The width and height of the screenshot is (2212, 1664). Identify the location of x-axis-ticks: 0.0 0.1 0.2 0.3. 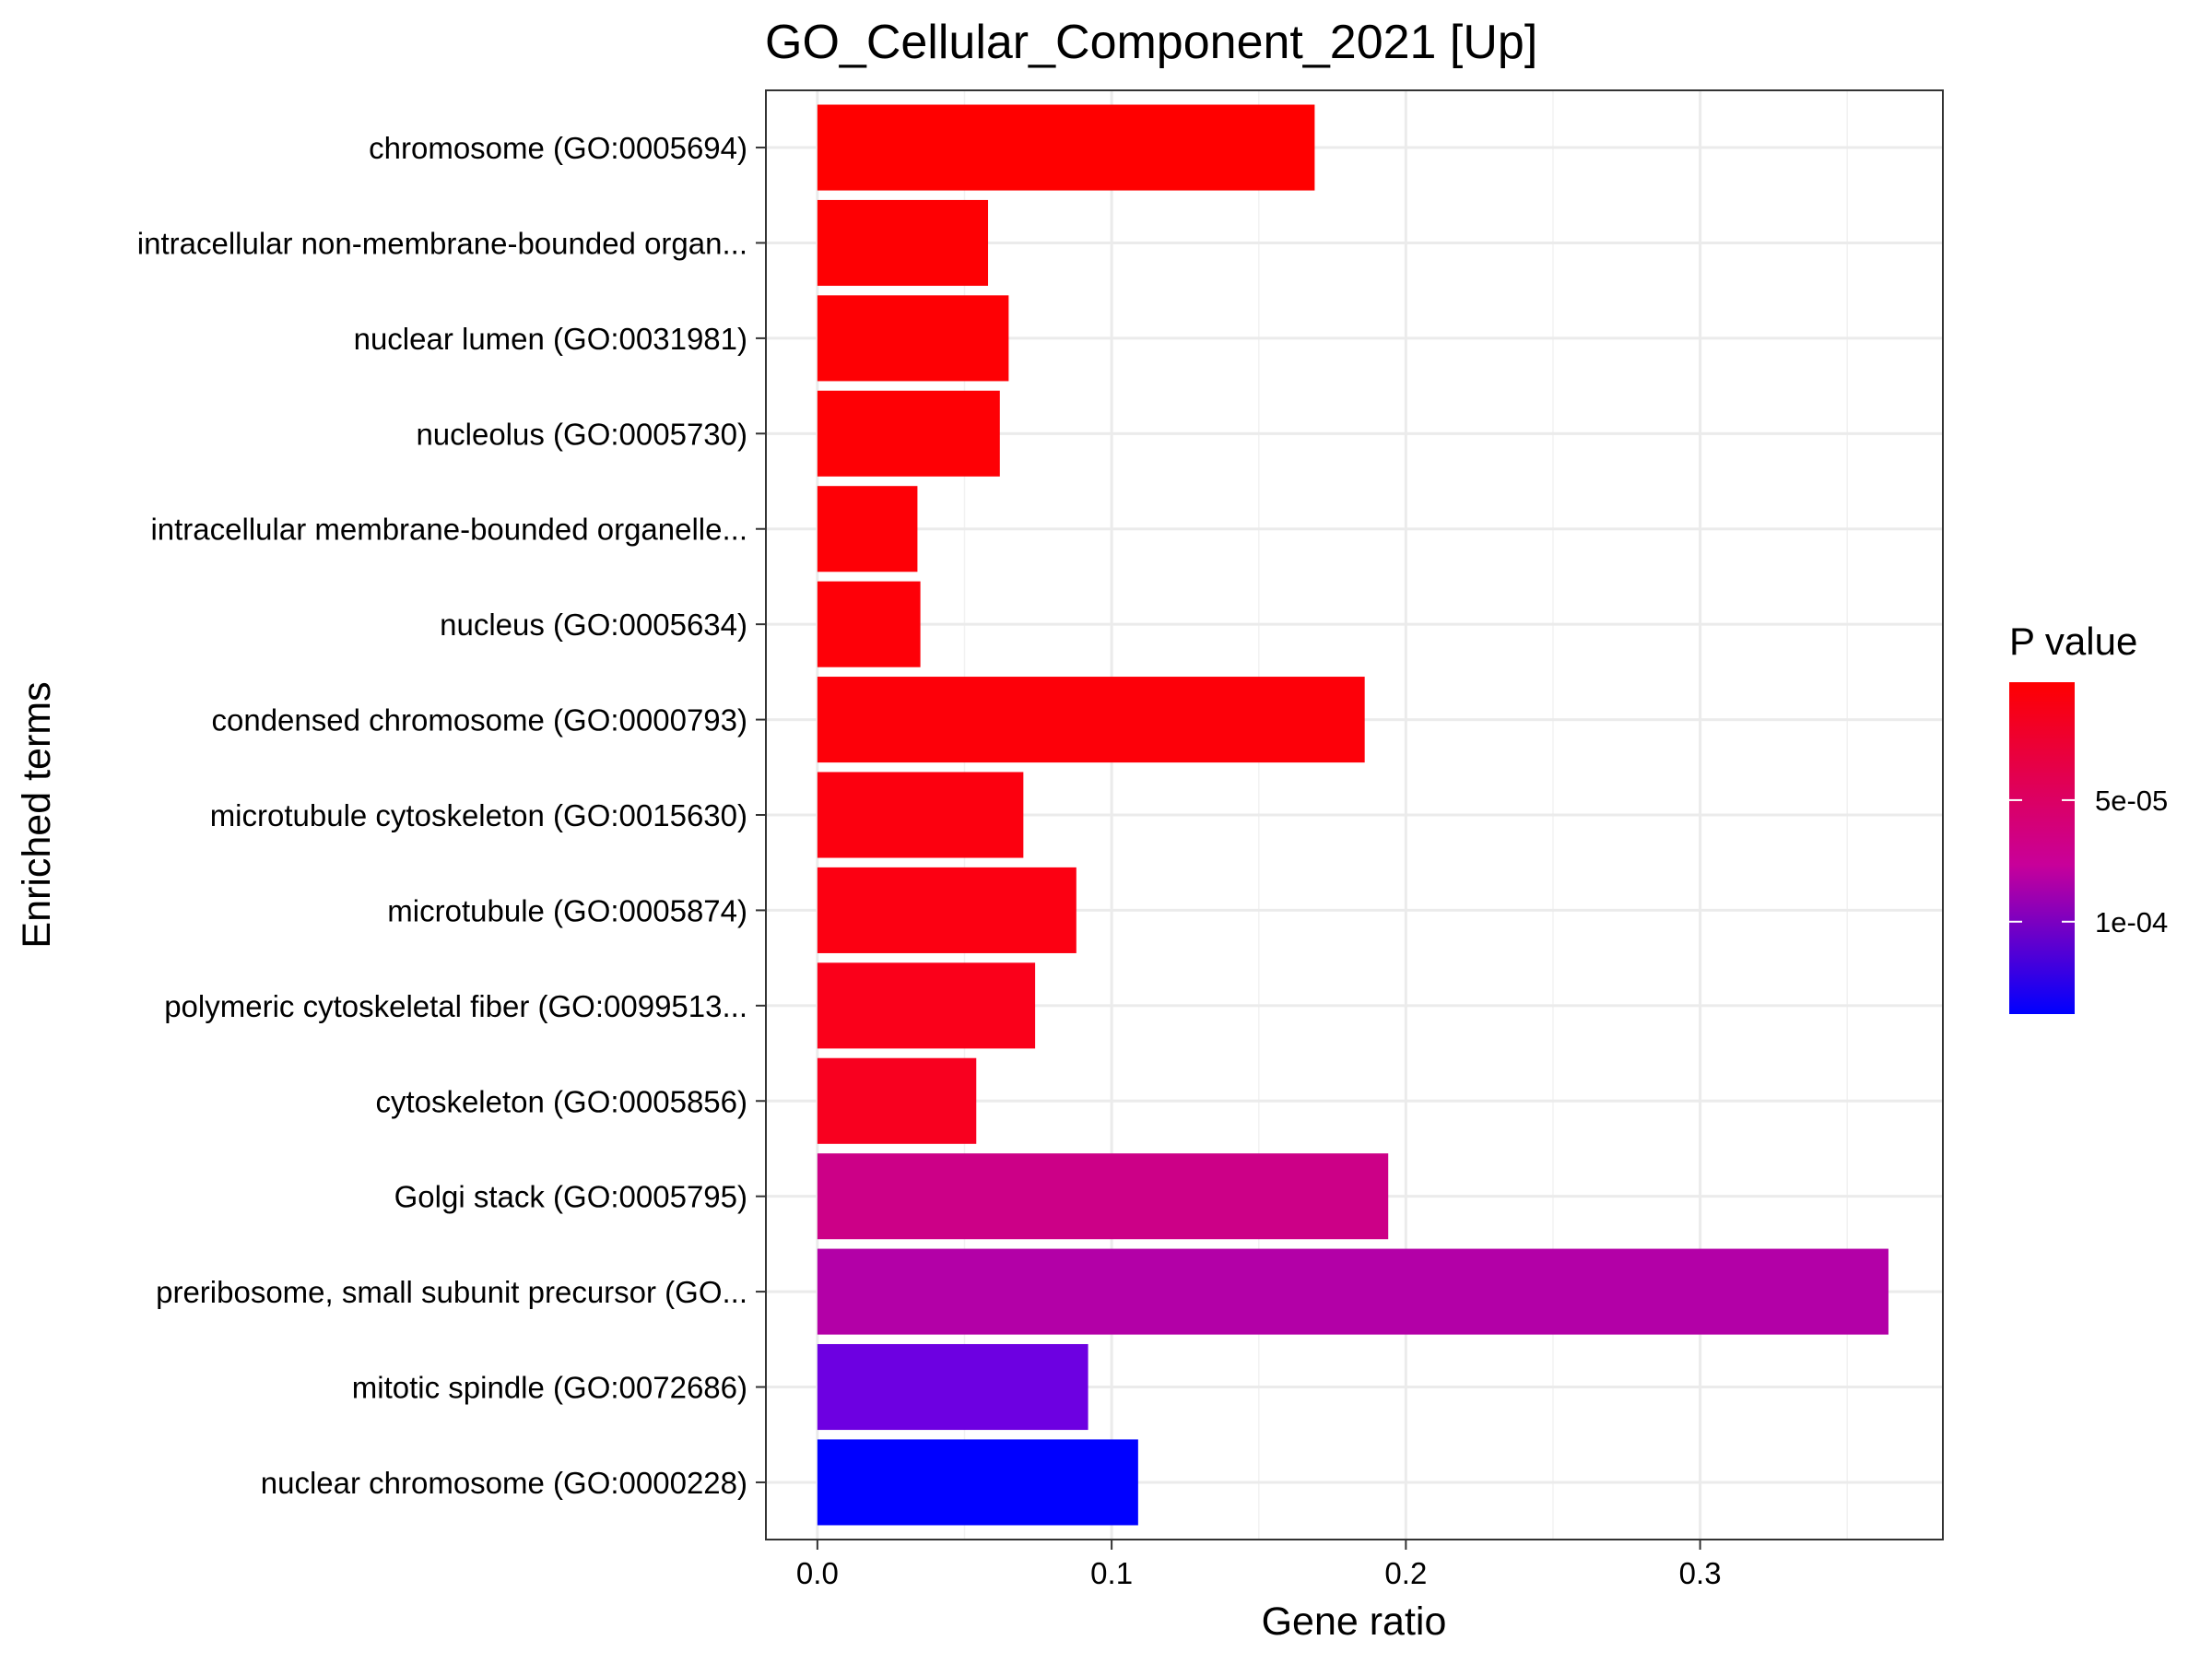
(1259, 1565).